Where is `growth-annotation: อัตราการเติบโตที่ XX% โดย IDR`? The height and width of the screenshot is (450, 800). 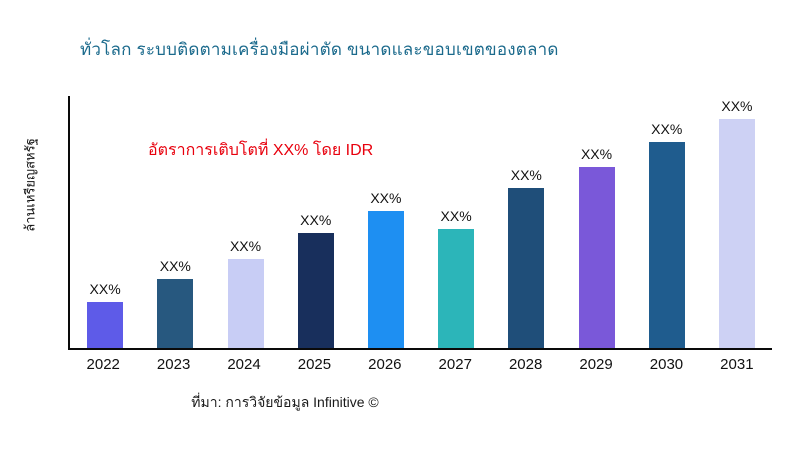
growth-annotation: อัตราการเติบโตที่ XX% โดย IDR is located at coordinates (261, 150).